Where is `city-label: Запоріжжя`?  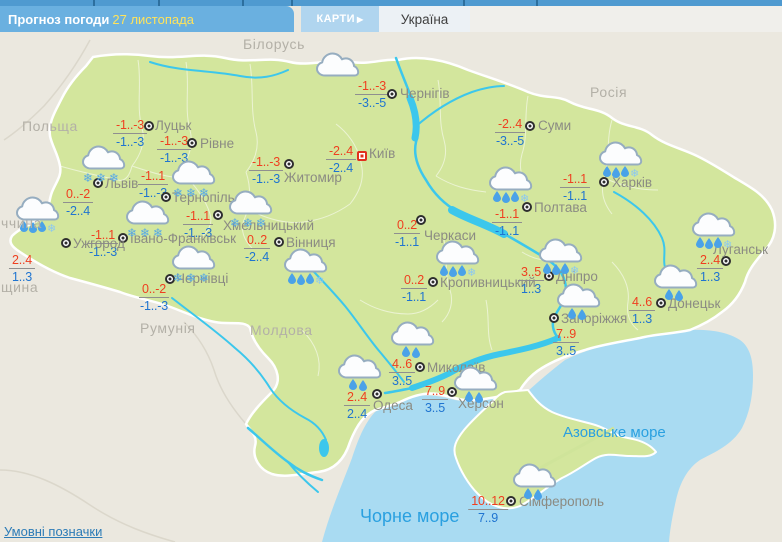 city-label: Запоріжжя is located at coordinates (594, 318).